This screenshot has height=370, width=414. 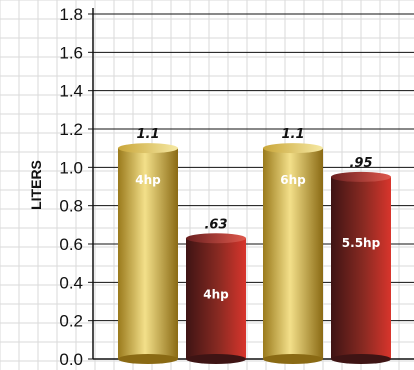 What do you see at coordinates (71, 129) in the screenshot?
I see `y-tick-label: 1.2` at bounding box center [71, 129].